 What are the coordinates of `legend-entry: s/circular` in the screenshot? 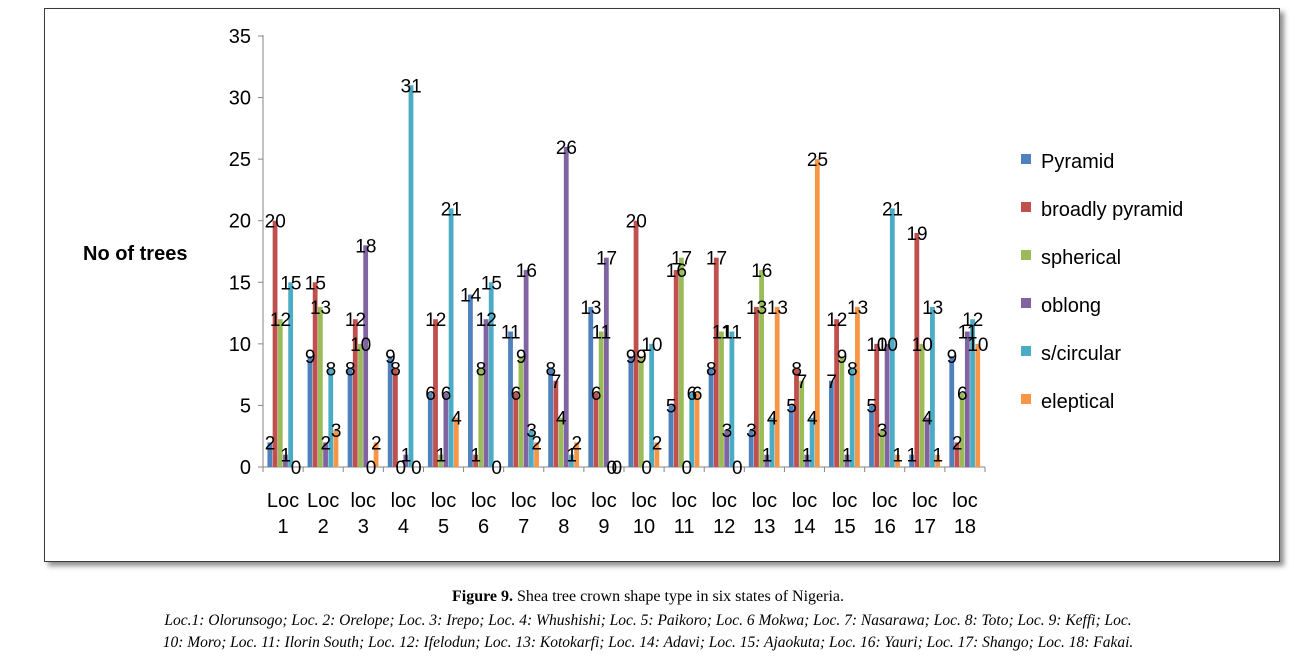 It's located at (1081, 354).